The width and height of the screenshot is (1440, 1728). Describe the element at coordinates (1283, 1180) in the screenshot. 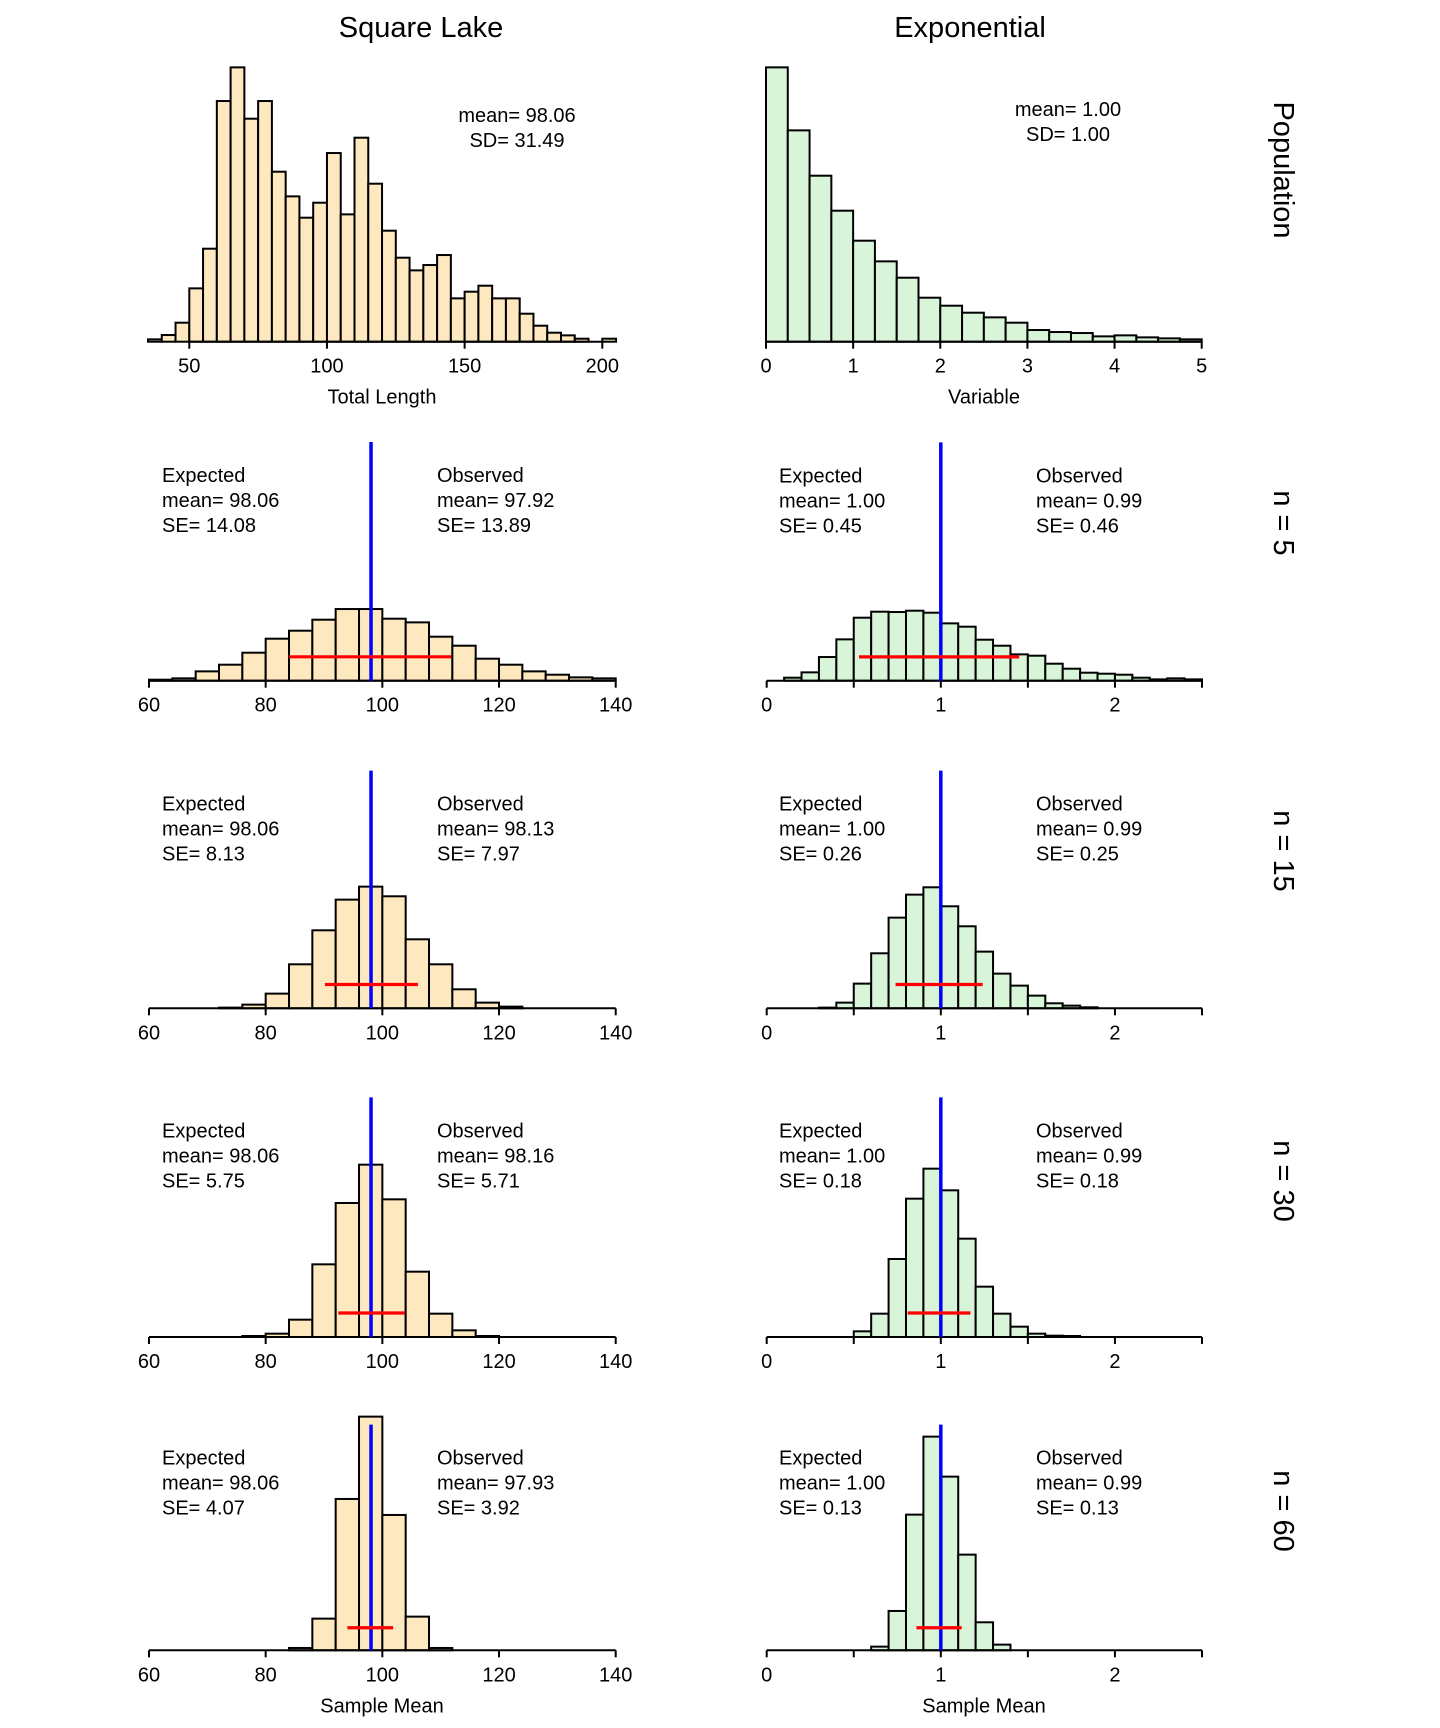

I see `row-label: n = 30` at that location.